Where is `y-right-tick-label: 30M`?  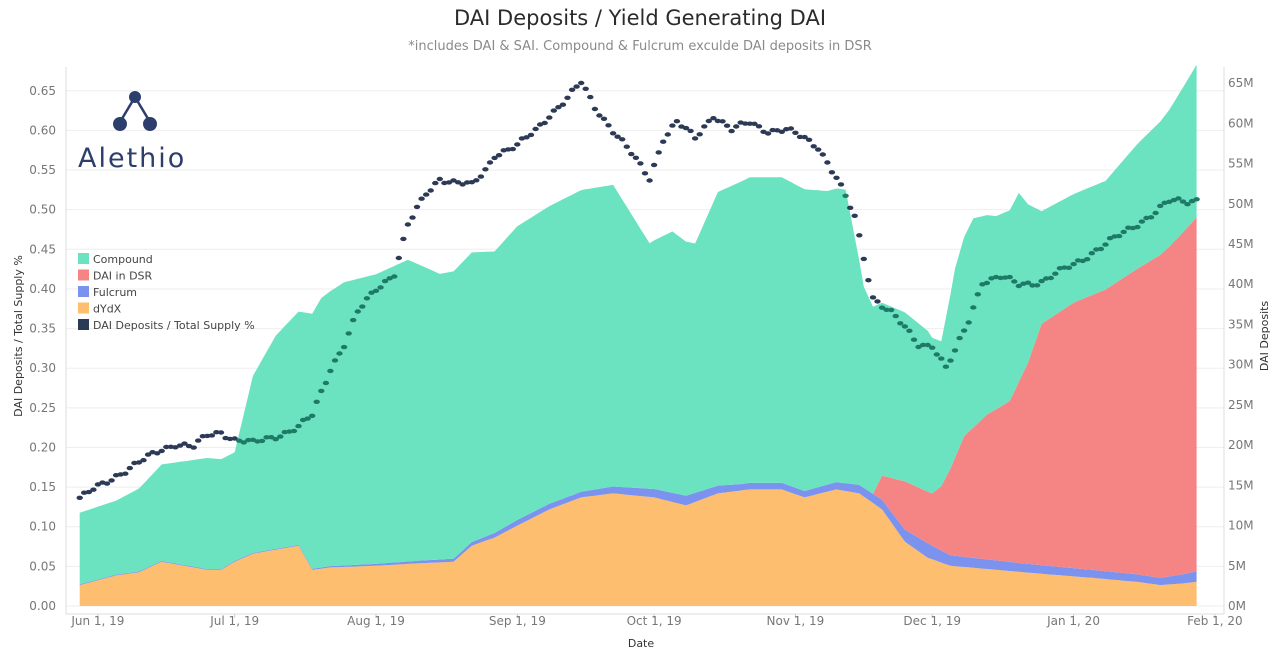
y-right-tick-label: 30M is located at coordinates (1241, 365).